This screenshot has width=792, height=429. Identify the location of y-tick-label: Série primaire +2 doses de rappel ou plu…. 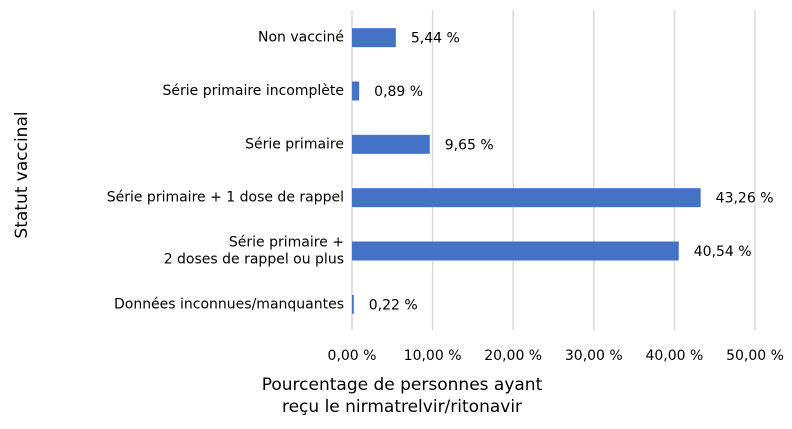
(254, 251).